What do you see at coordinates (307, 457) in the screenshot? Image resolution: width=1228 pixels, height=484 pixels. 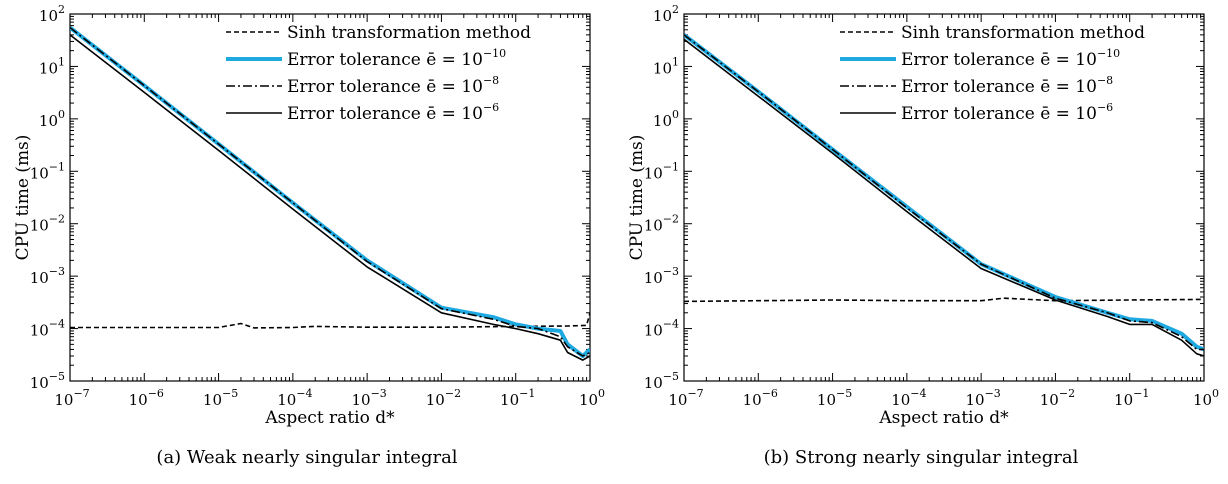 I see `caption-weak-integral: (a) Weak nearly singular integral` at bounding box center [307, 457].